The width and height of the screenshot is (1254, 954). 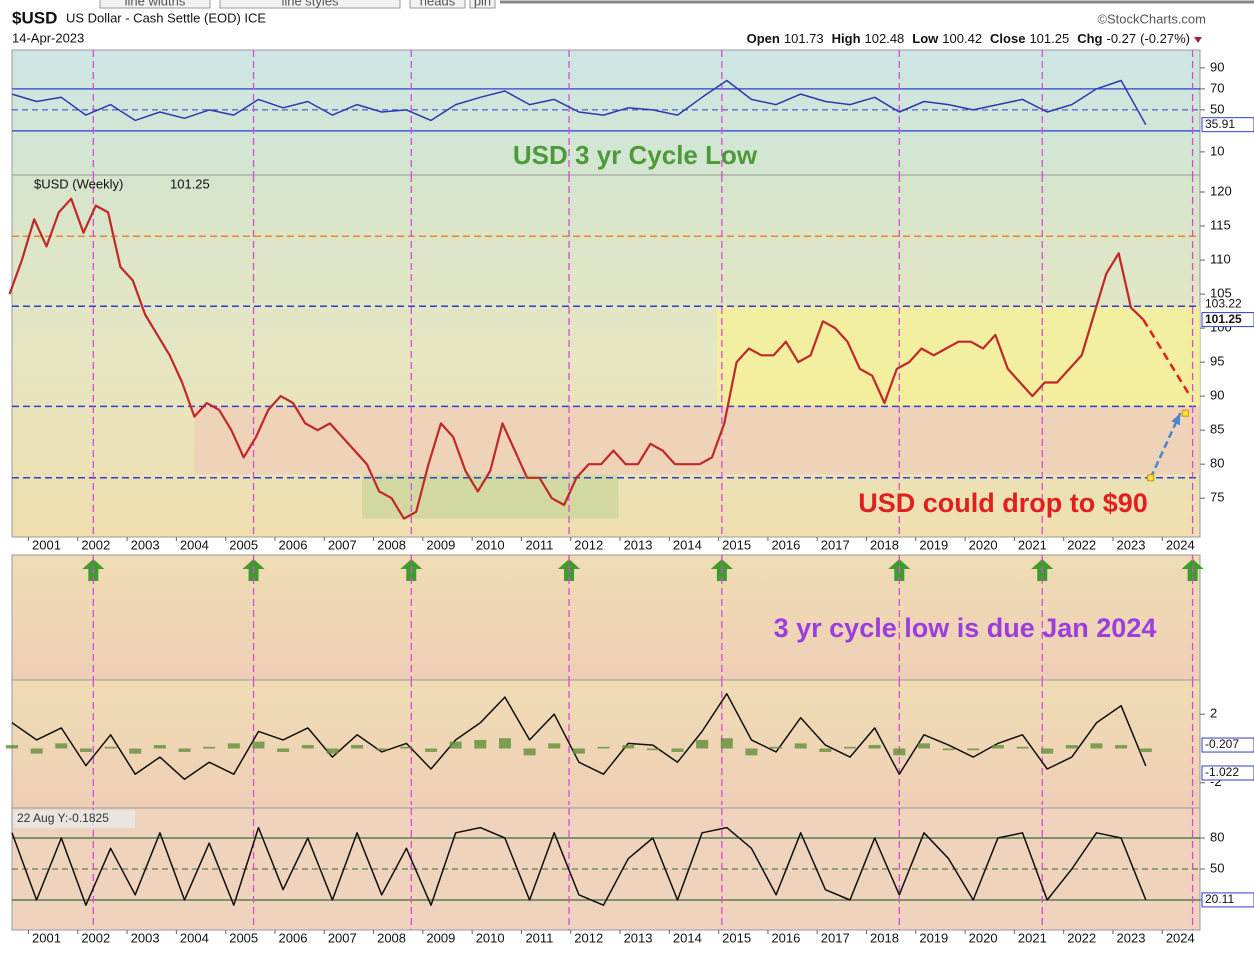 I want to click on level-label: 103.22, so click(x=1223, y=303).